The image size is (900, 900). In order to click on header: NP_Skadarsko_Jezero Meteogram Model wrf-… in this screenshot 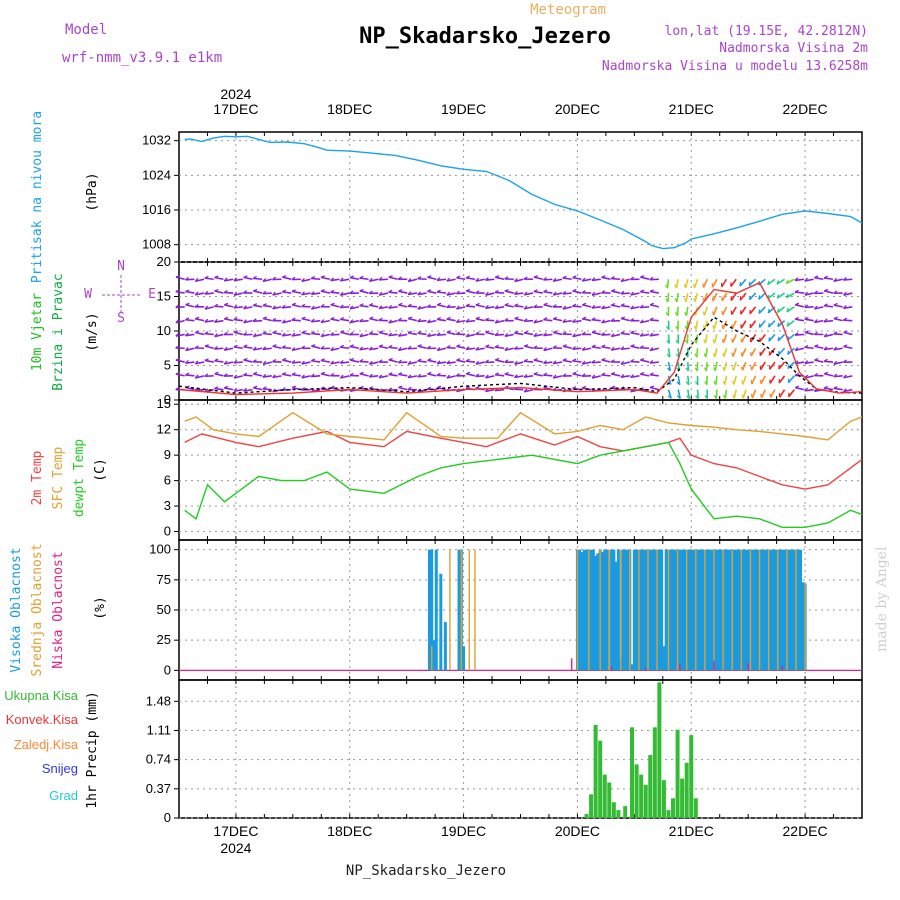, I will do `click(465, 38)`.